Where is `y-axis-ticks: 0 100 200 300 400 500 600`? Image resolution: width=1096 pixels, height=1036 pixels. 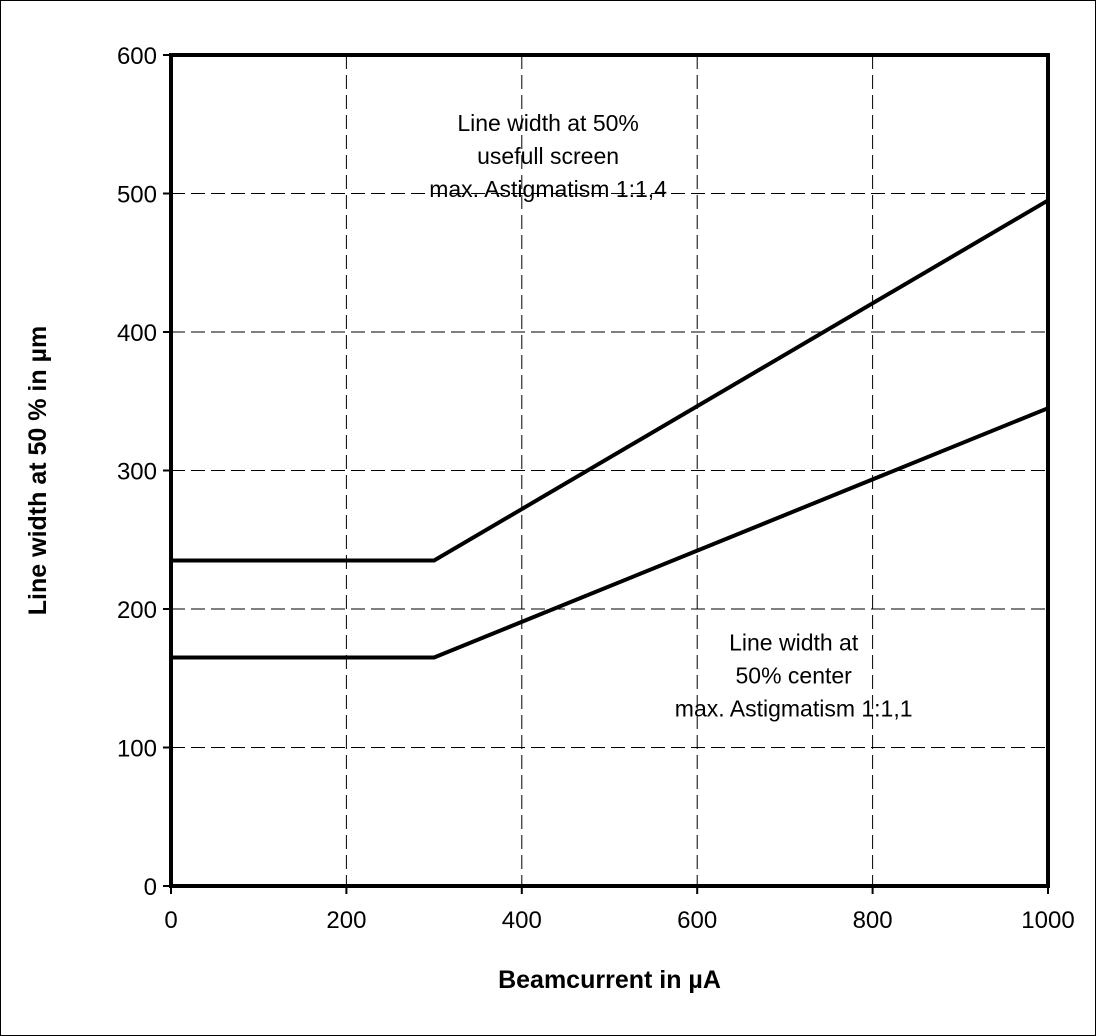
y-axis-ticks: 0 100 200 300 400 500 600 is located at coordinates (144, 472).